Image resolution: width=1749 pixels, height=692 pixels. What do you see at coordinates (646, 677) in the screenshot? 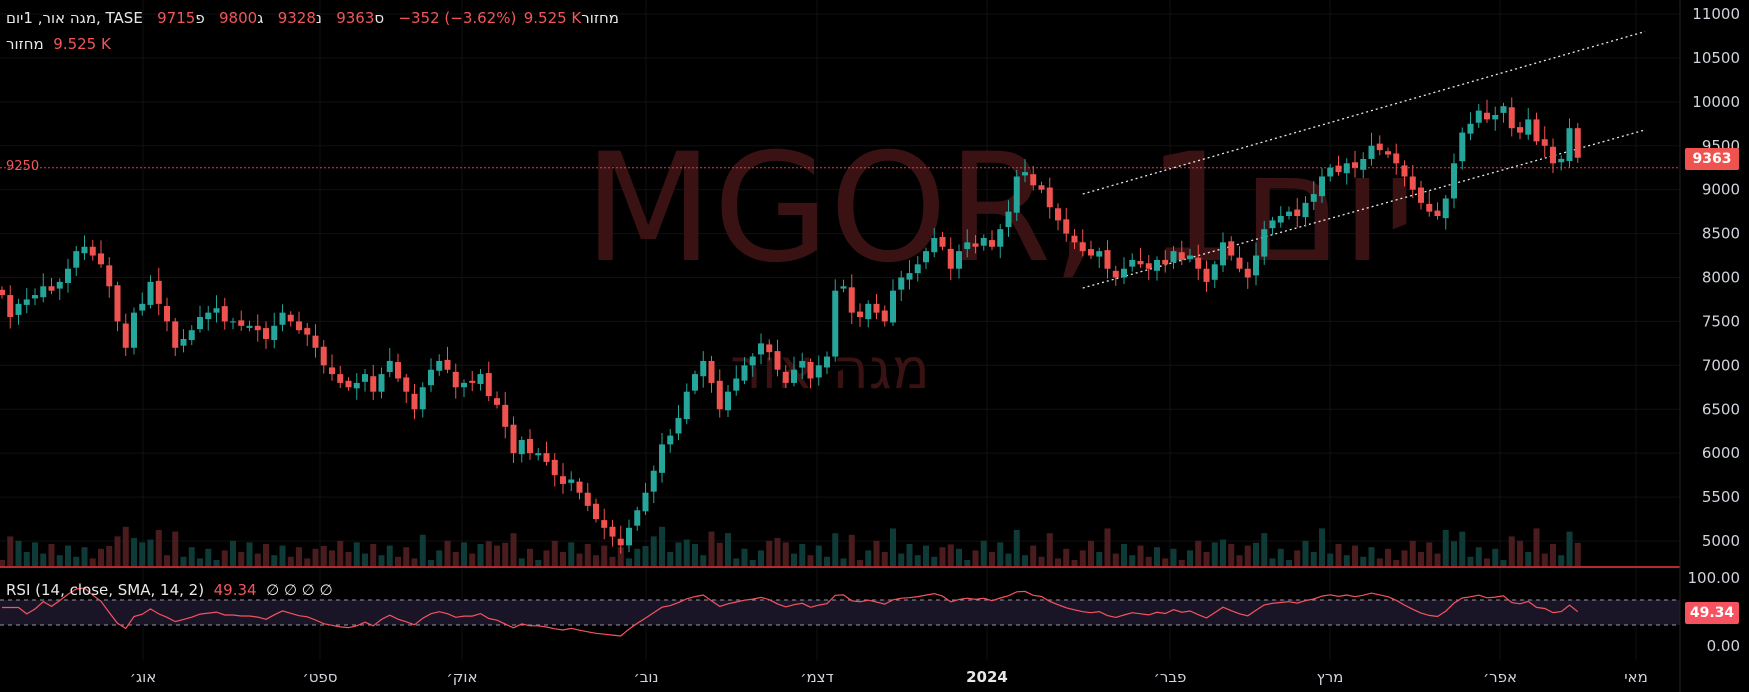
I see `time-tick-label: נוב׳` at bounding box center [646, 677].